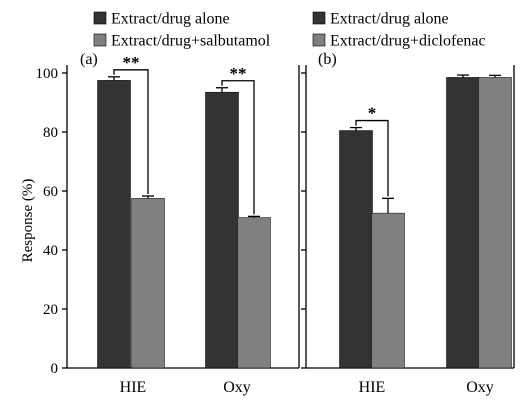 The width and height of the screenshot is (520, 400). I want to click on panel-label: (a), so click(89, 59).